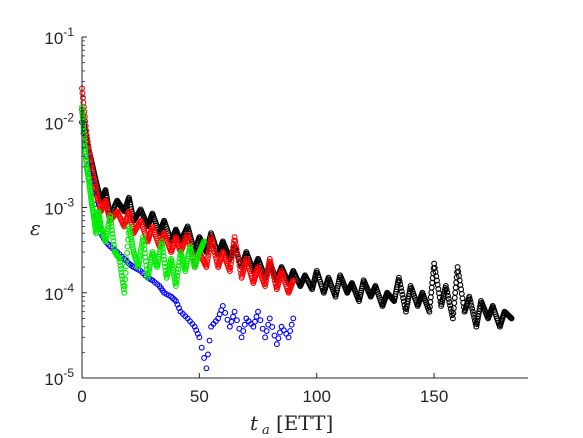  I want to click on x-axis-label-subscript: a, so click(266, 430).